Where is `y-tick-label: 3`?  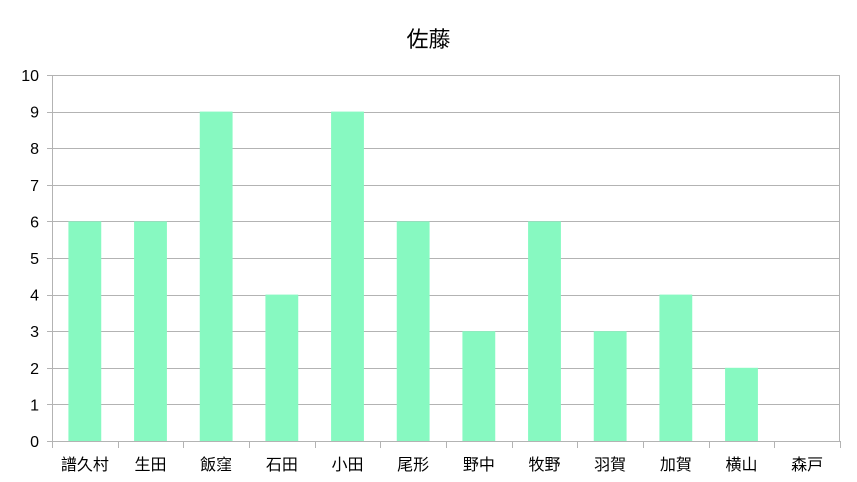 y-tick-label: 3 is located at coordinates (34, 332).